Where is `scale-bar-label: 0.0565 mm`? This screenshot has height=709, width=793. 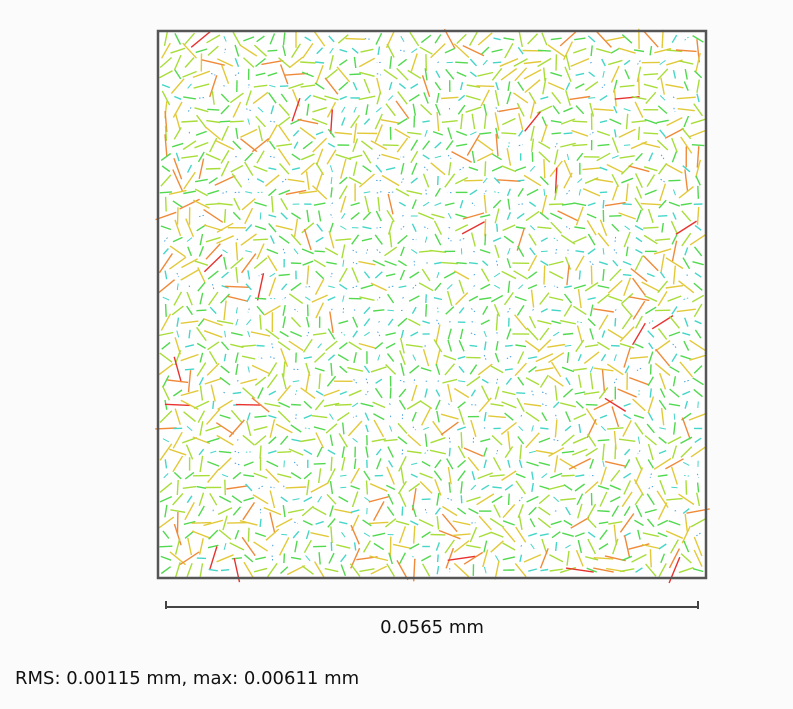 scale-bar-label: 0.0565 mm is located at coordinates (432, 627).